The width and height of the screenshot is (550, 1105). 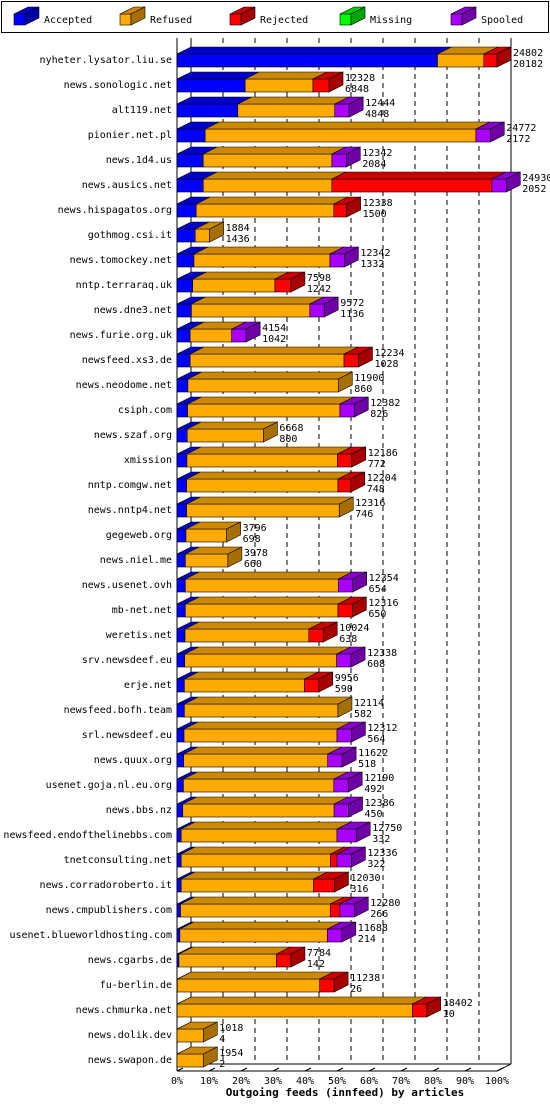 What do you see at coordinates (130, 1035) in the screenshot?
I see `category-label: news.dolik.dev` at bounding box center [130, 1035].